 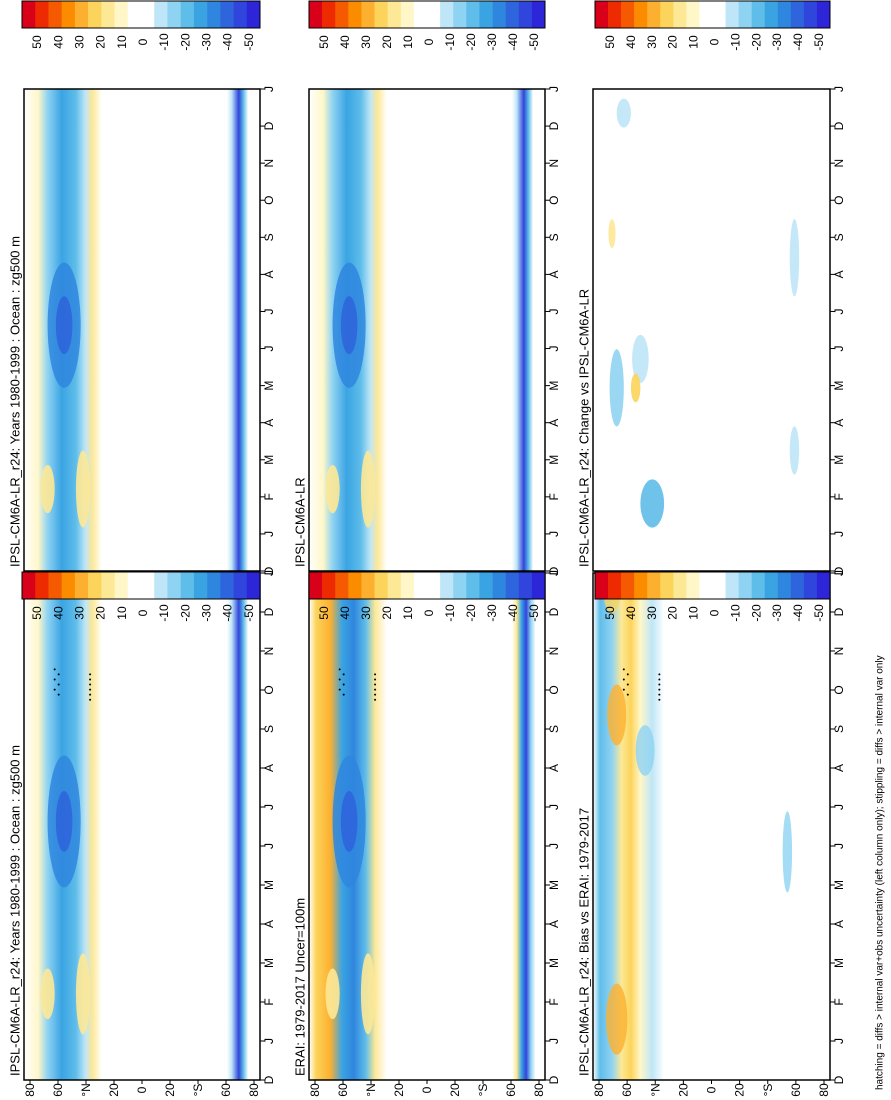 I want to click on latitude-tick-label: 0, so click(x=427, y=1089).